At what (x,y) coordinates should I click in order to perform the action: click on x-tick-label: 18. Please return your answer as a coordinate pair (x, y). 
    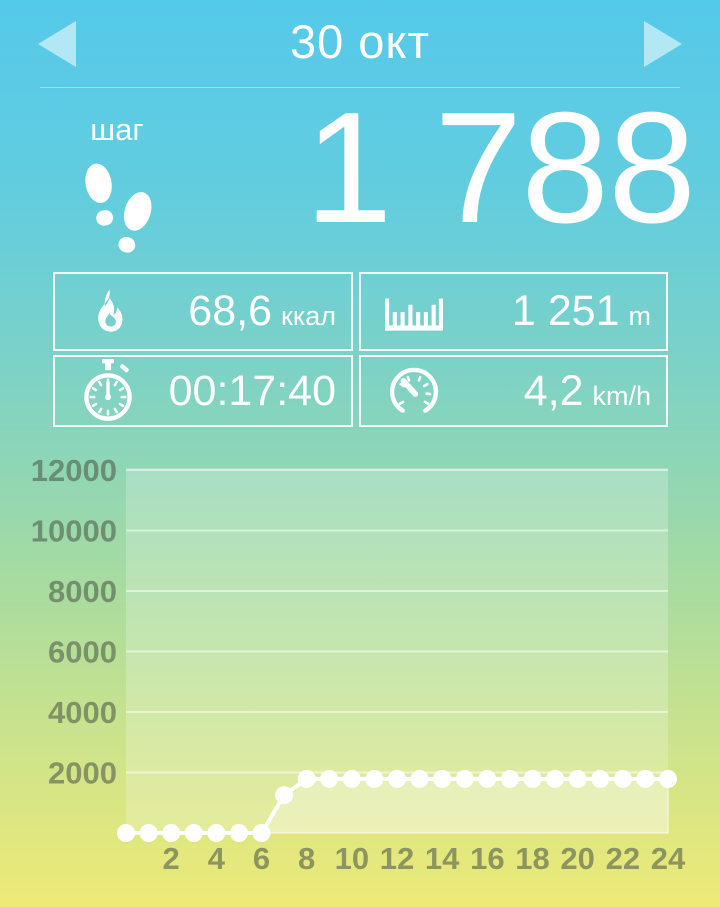
    Looking at the image, I should click on (532, 858).